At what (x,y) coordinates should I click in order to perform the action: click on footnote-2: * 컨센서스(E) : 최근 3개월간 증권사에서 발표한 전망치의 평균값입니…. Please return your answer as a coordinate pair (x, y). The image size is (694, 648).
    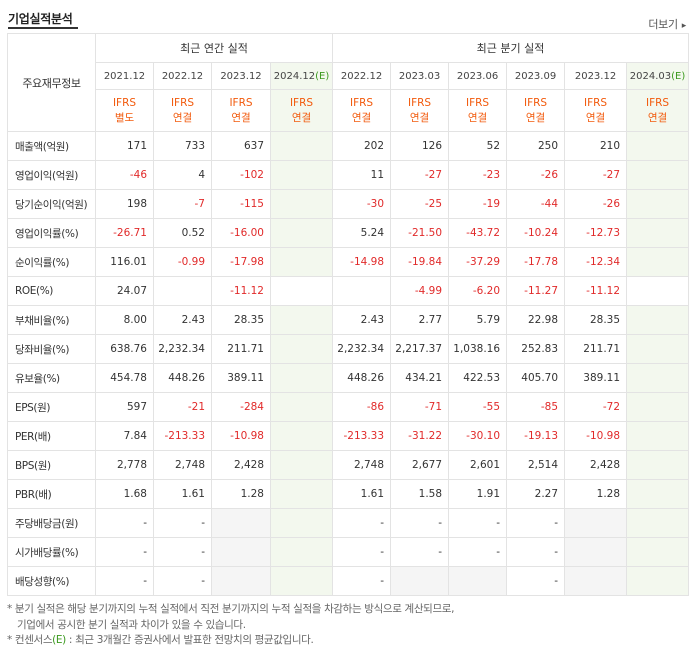
    Looking at the image, I should click on (230, 640).